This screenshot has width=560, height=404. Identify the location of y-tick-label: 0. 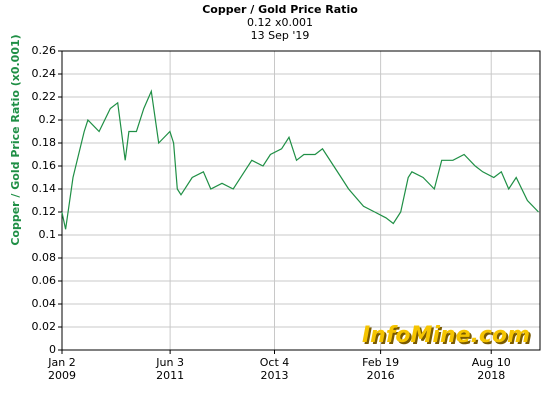
(52, 349).